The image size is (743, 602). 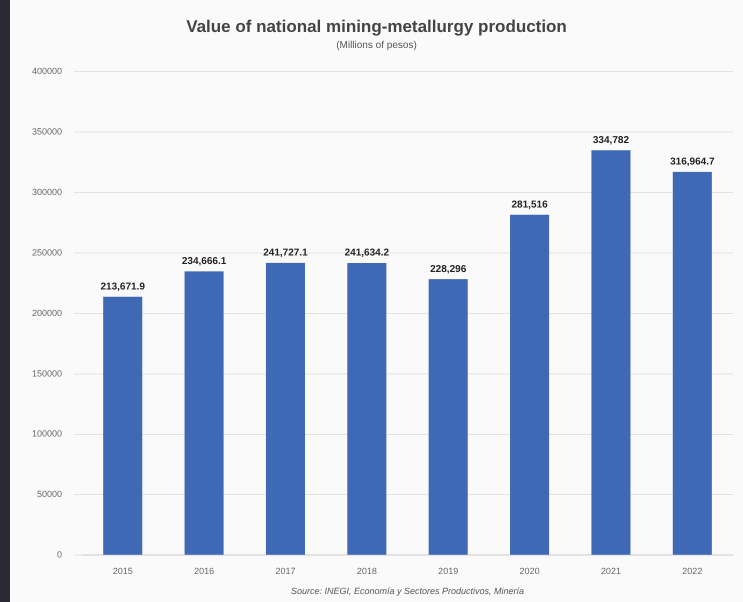 I want to click on y-tick-label: 0, so click(x=59, y=555).